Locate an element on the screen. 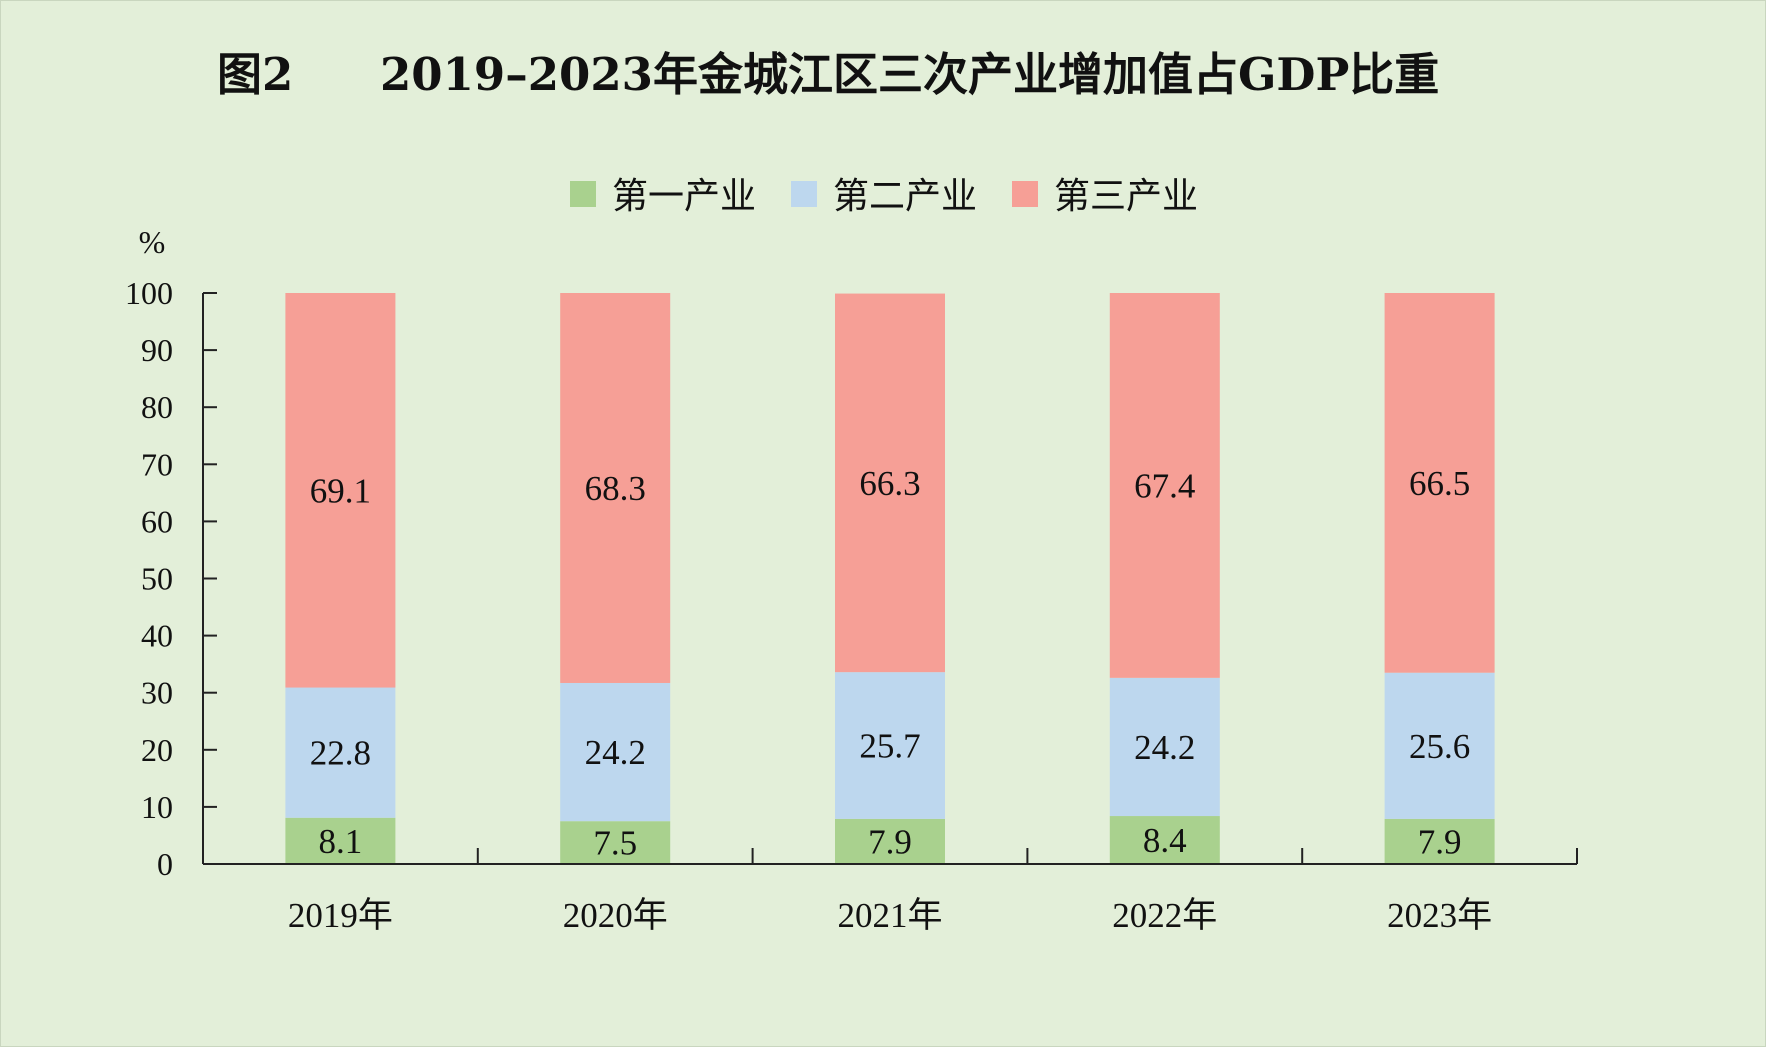 The height and width of the screenshot is (1047, 1766). bar-2019年-第一产业 is located at coordinates (340, 840).